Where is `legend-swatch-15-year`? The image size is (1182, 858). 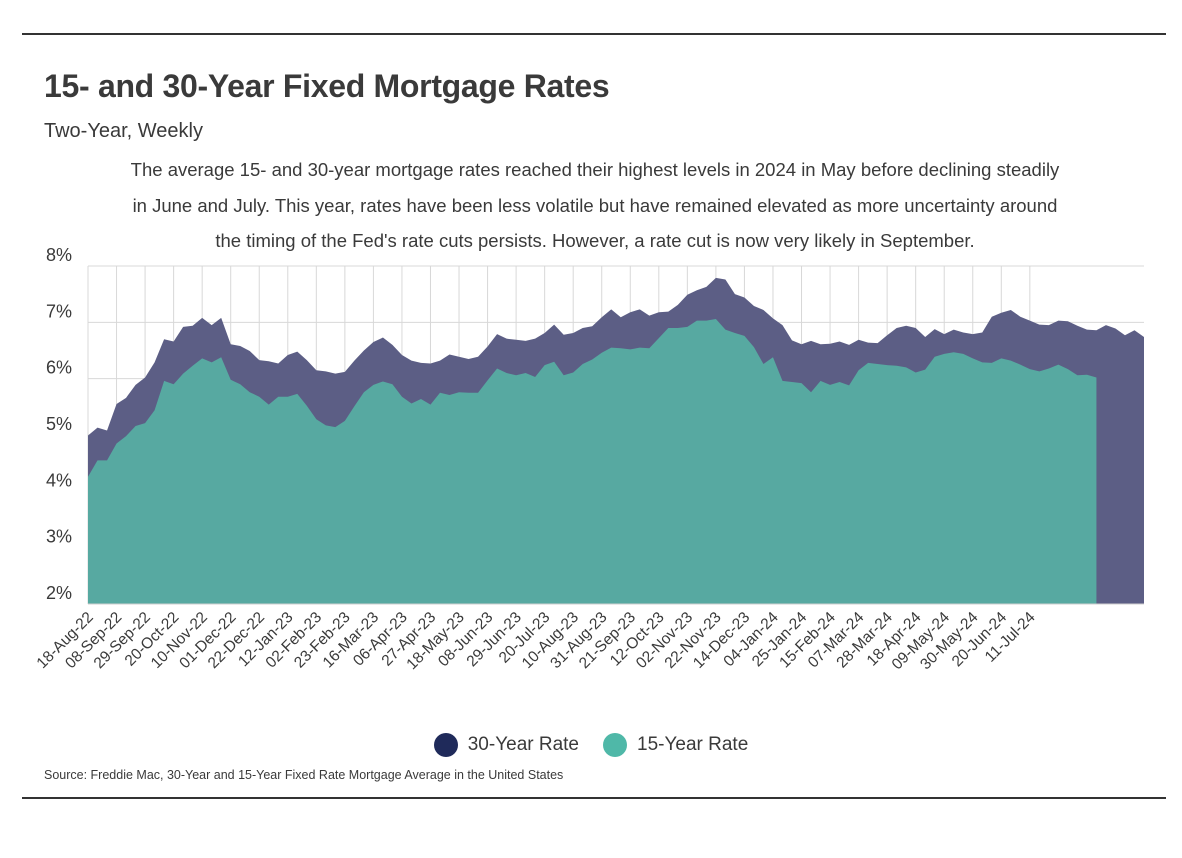
legend-swatch-15-year is located at coordinates (615, 745).